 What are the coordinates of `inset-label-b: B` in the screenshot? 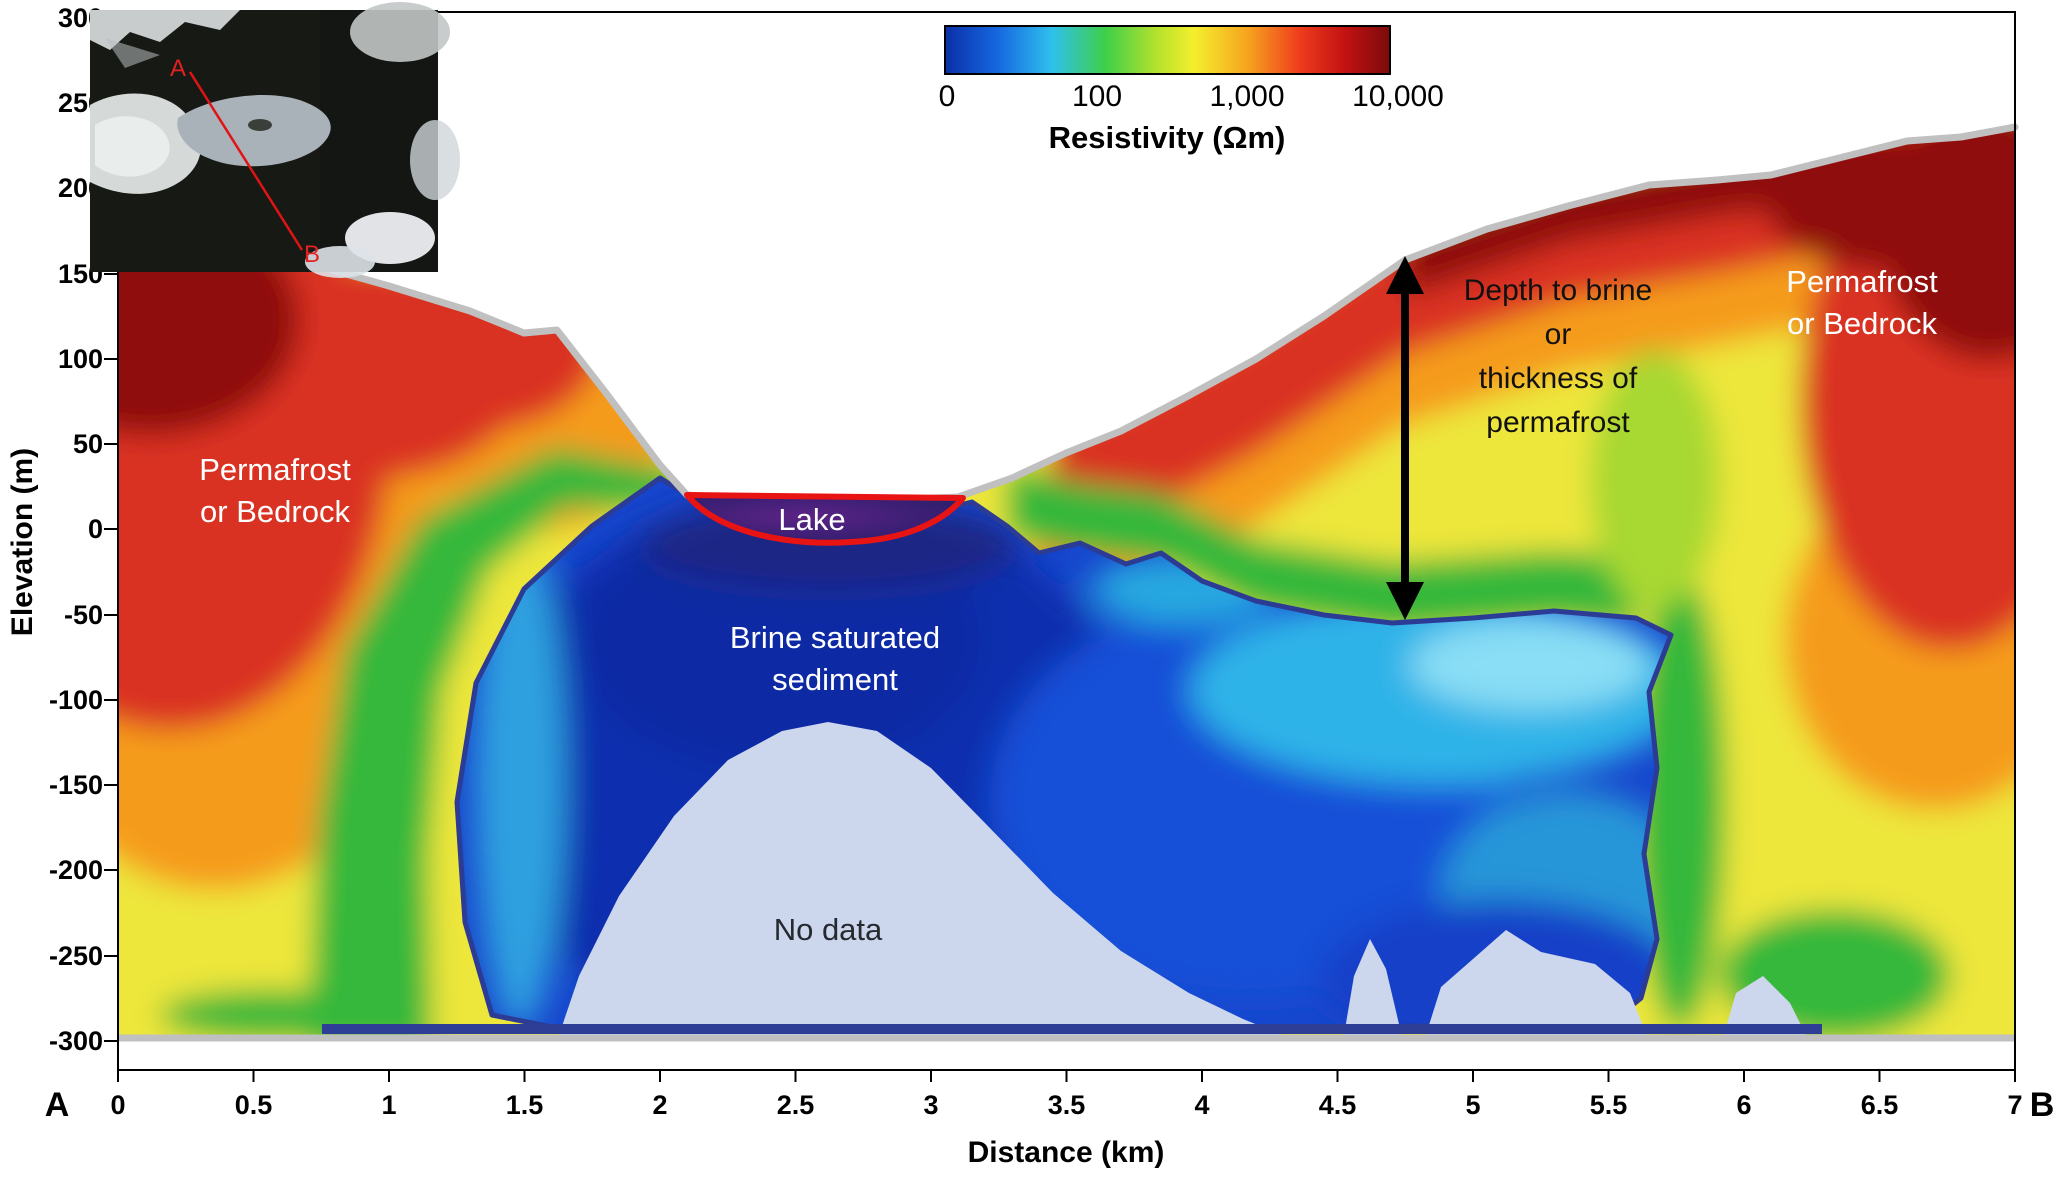 It's located at (312, 254).